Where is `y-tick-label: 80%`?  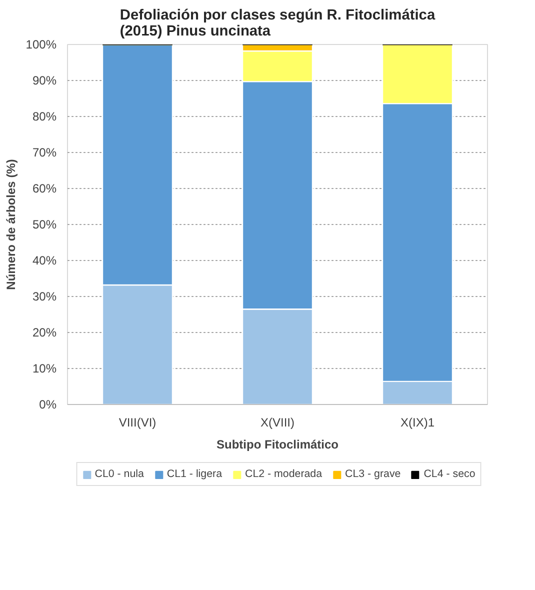
y-tick-label: 80% is located at coordinates (44, 117).